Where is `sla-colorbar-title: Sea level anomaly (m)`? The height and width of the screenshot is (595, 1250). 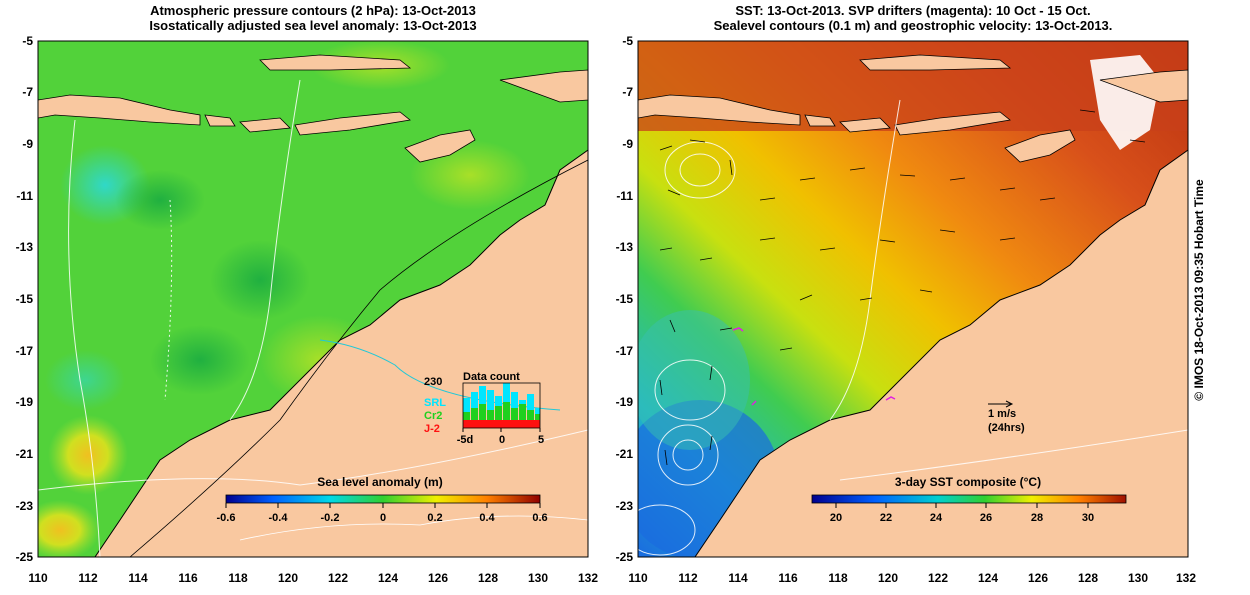
sla-colorbar-title: Sea level anomaly (m) is located at coordinates (379, 482).